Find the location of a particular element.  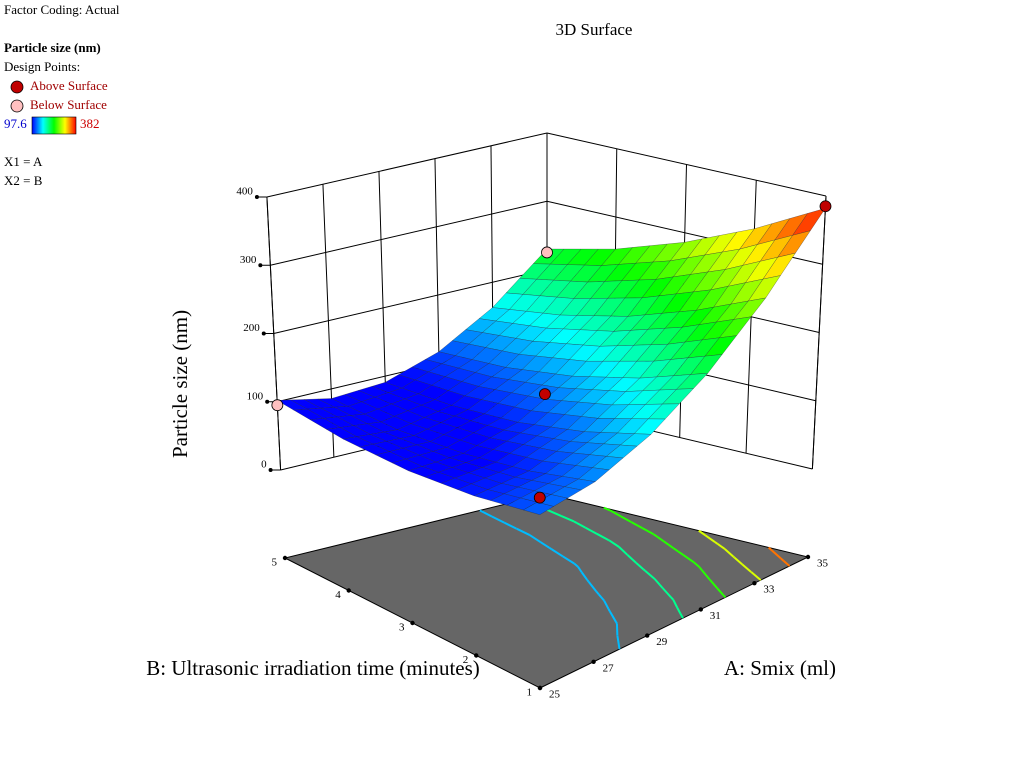

x-tick-label: 25 is located at coordinates (555, 695).